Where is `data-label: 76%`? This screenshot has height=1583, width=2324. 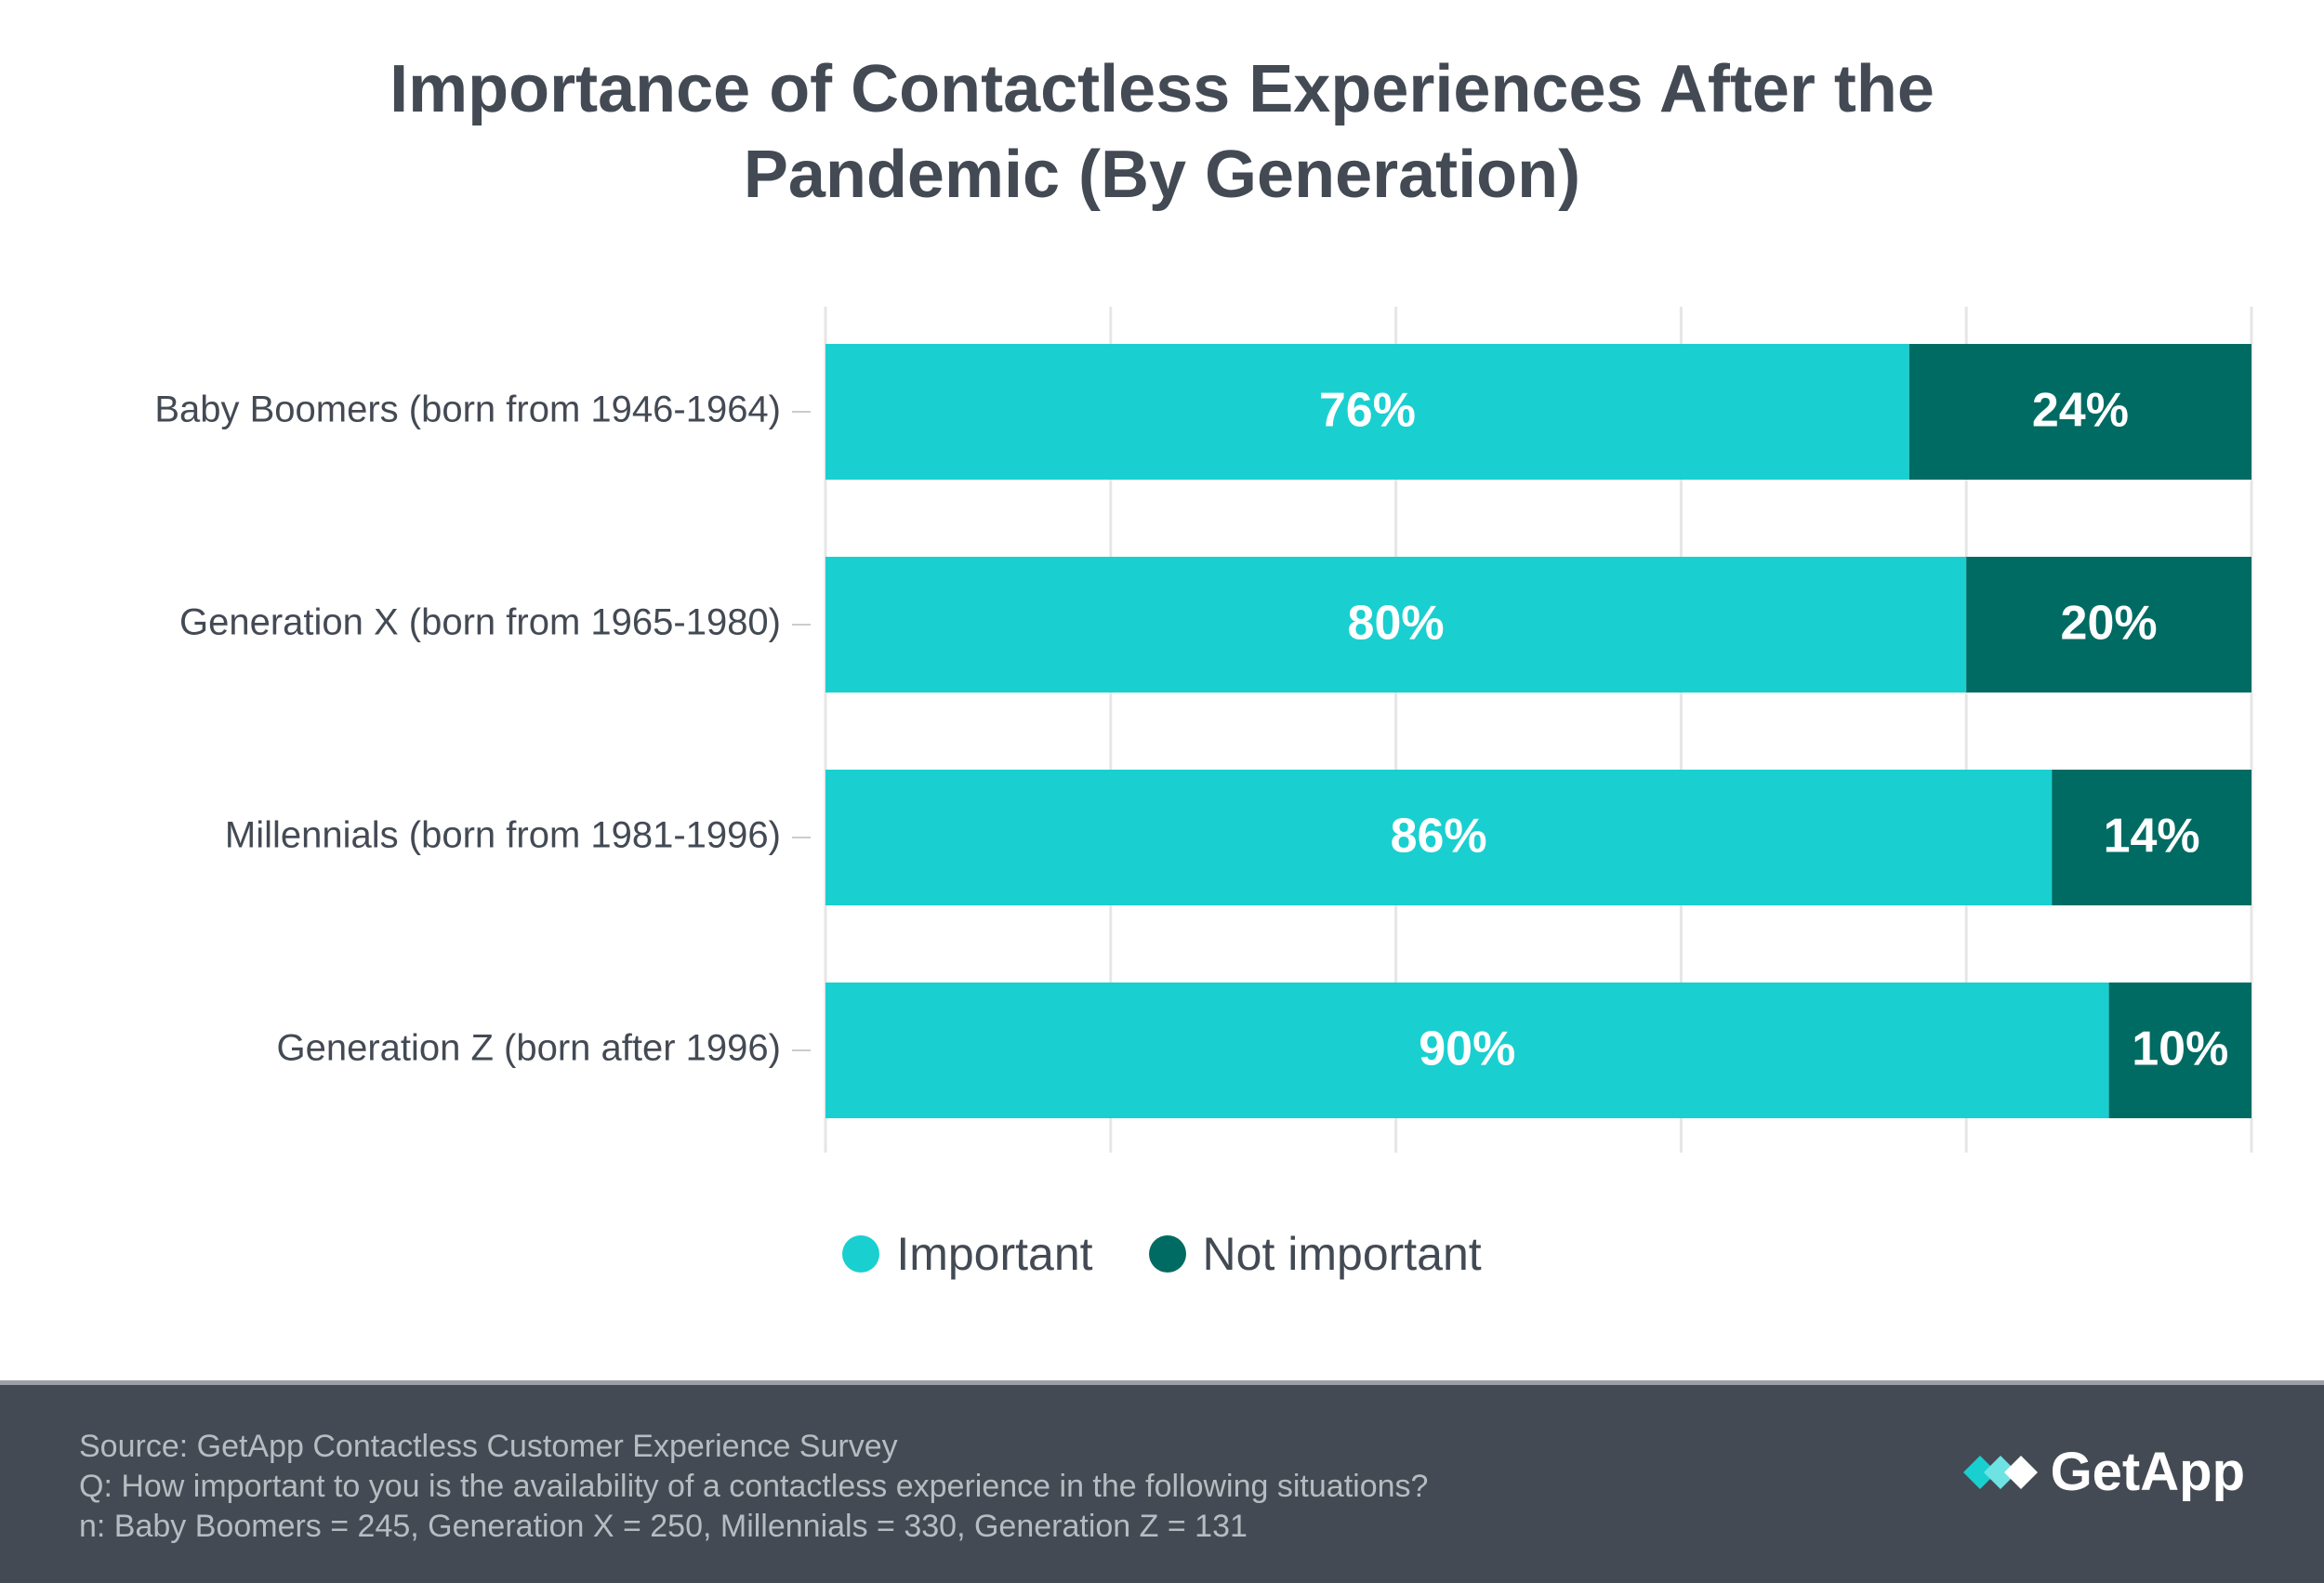
data-label: 76% is located at coordinates (1367, 411).